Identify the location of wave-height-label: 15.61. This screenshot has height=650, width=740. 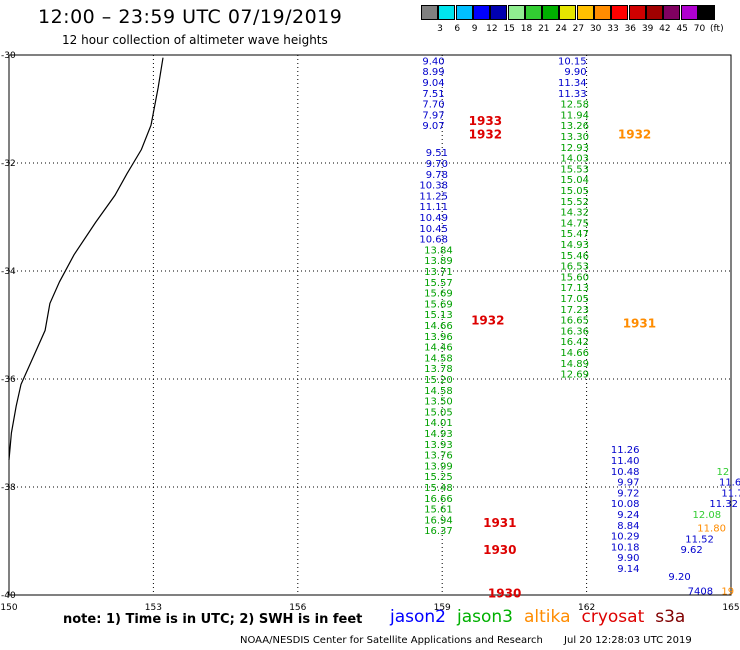
(438, 510).